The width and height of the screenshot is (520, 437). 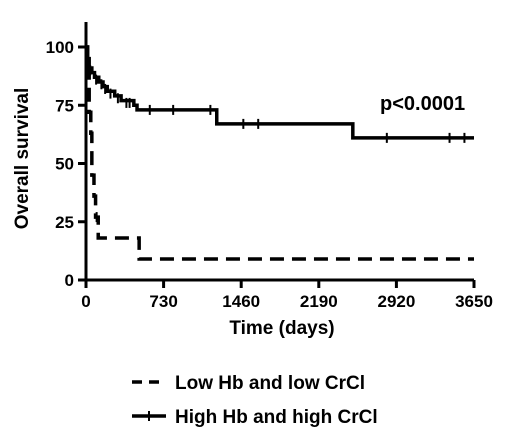 What do you see at coordinates (422, 104) in the screenshot?
I see `p-value-annotation: p<0.0001` at bounding box center [422, 104].